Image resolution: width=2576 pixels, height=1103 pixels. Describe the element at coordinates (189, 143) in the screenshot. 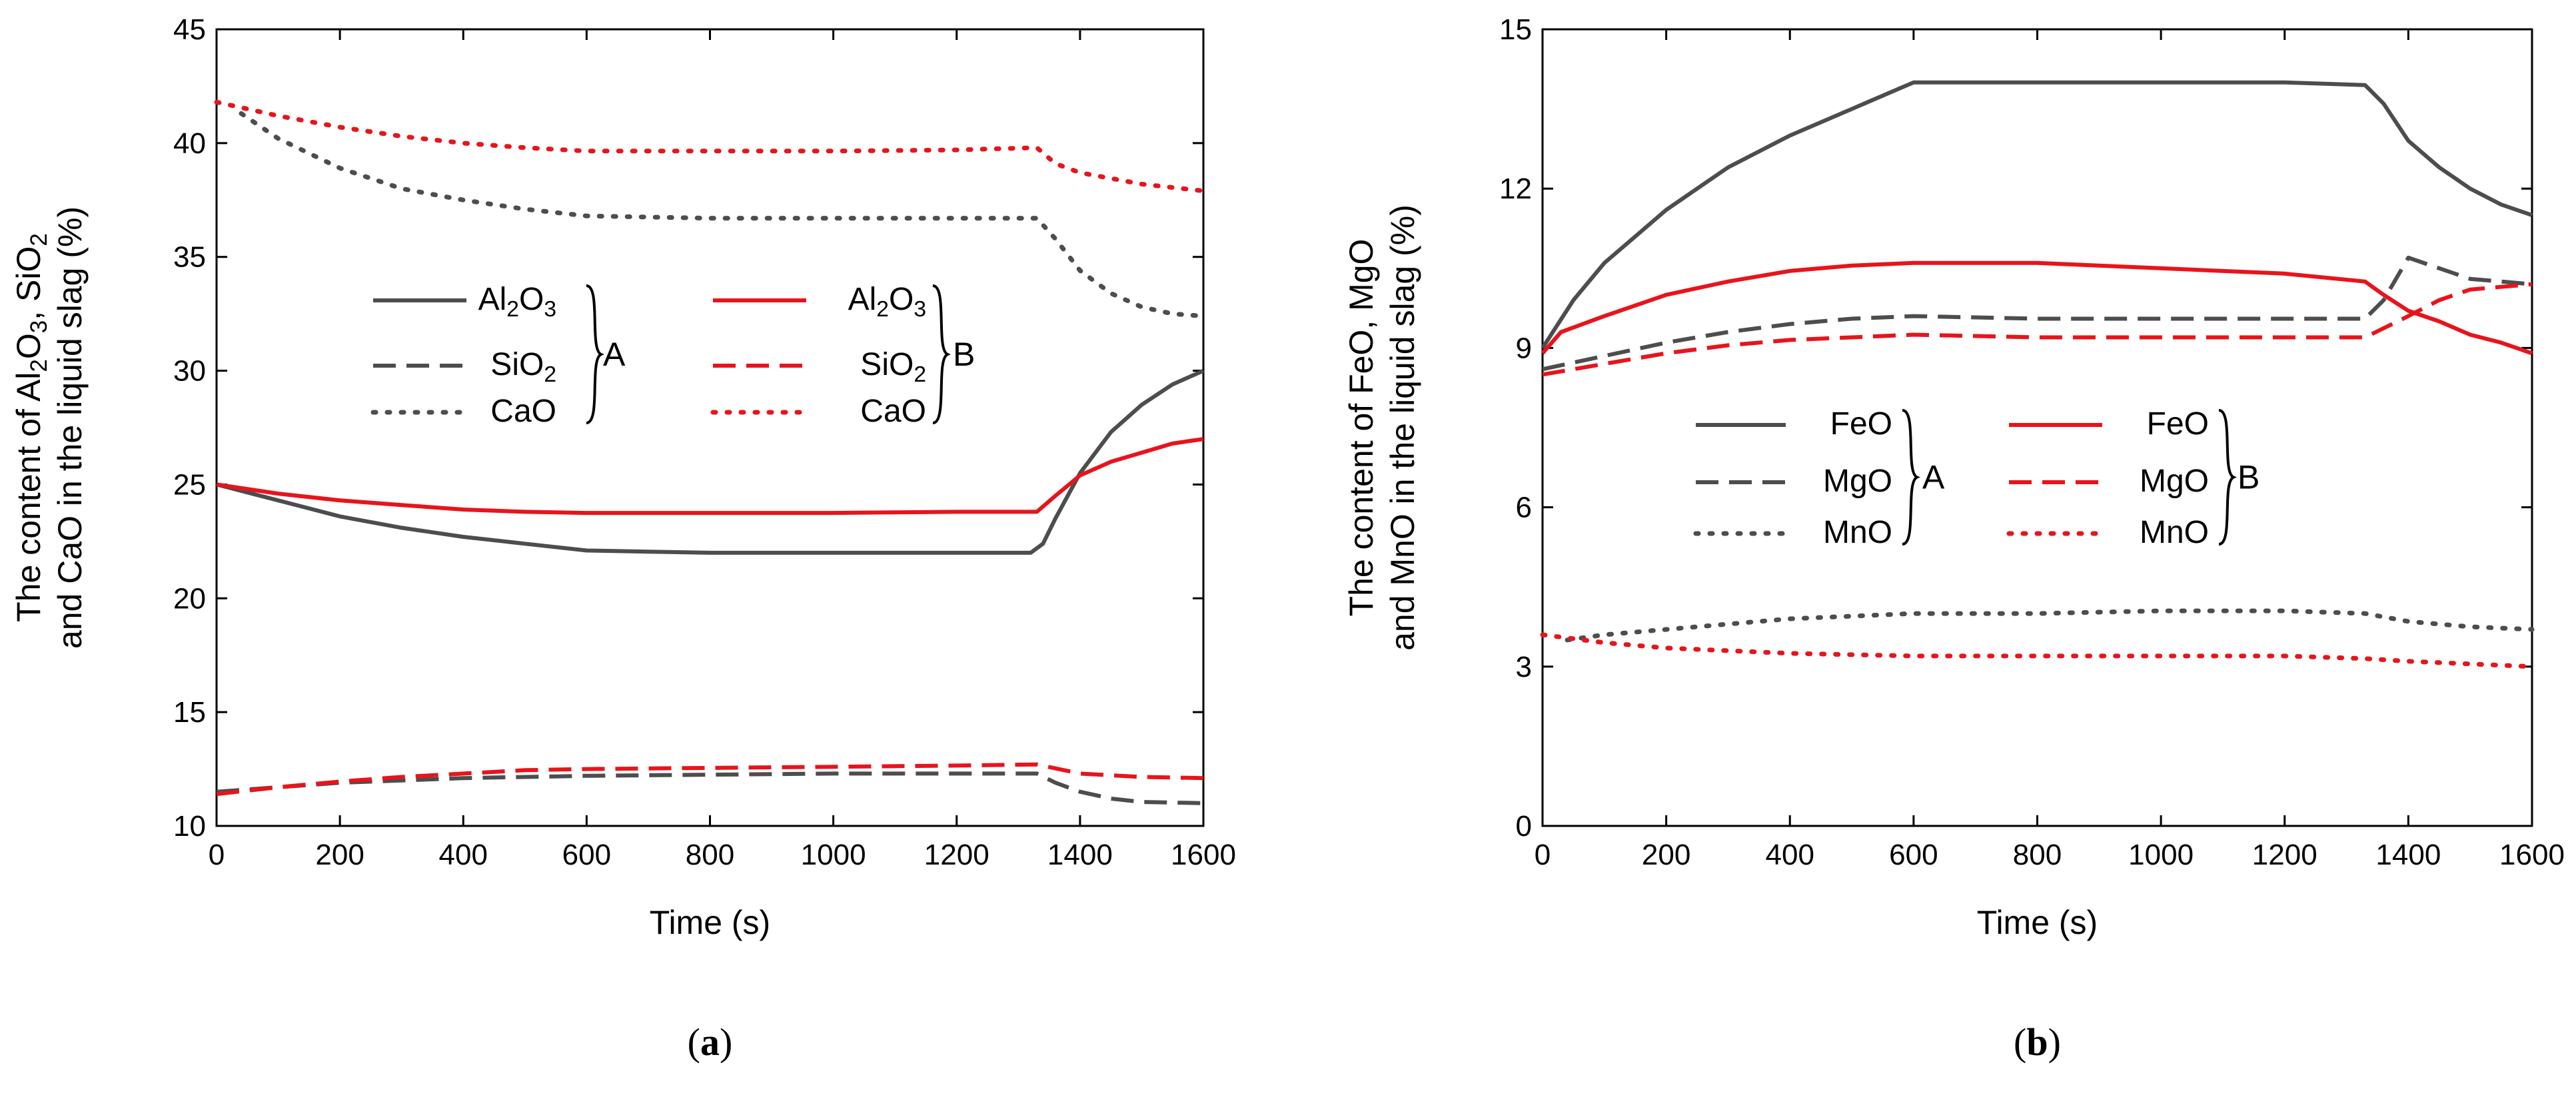

I see `y-tick-label: 40` at that location.